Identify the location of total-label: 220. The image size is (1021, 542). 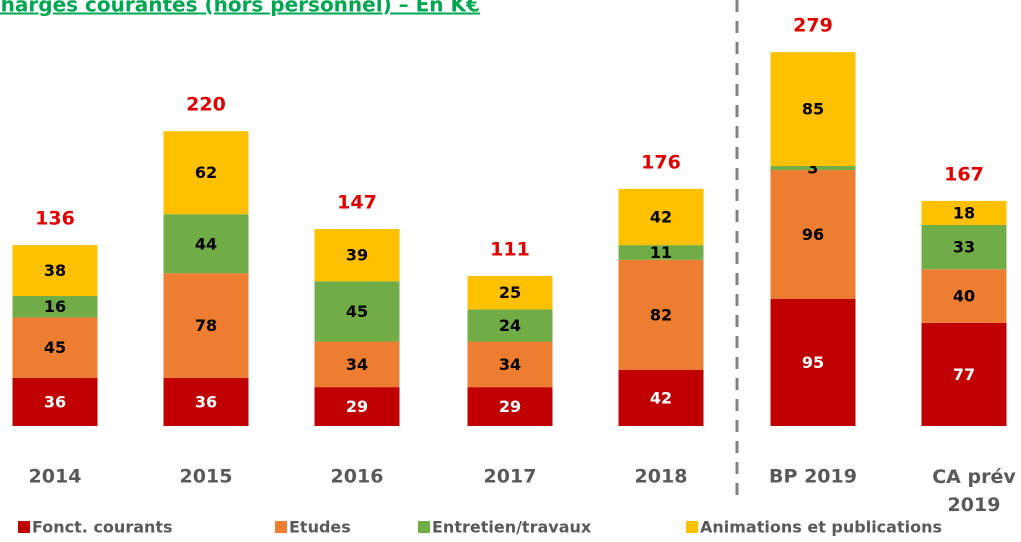
(206, 105).